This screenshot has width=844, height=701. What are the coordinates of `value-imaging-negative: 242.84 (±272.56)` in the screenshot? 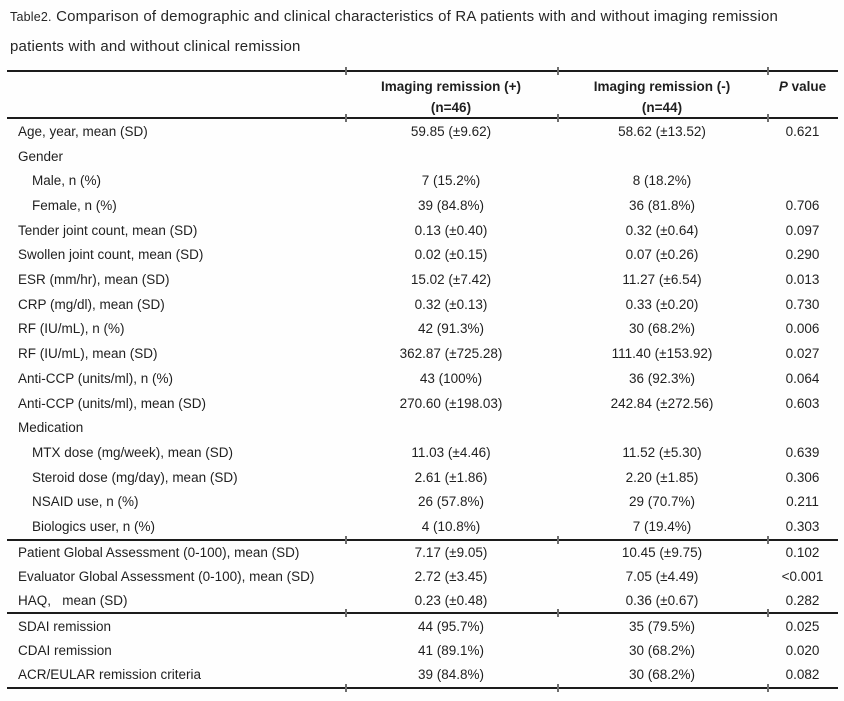 It's located at (662, 403).